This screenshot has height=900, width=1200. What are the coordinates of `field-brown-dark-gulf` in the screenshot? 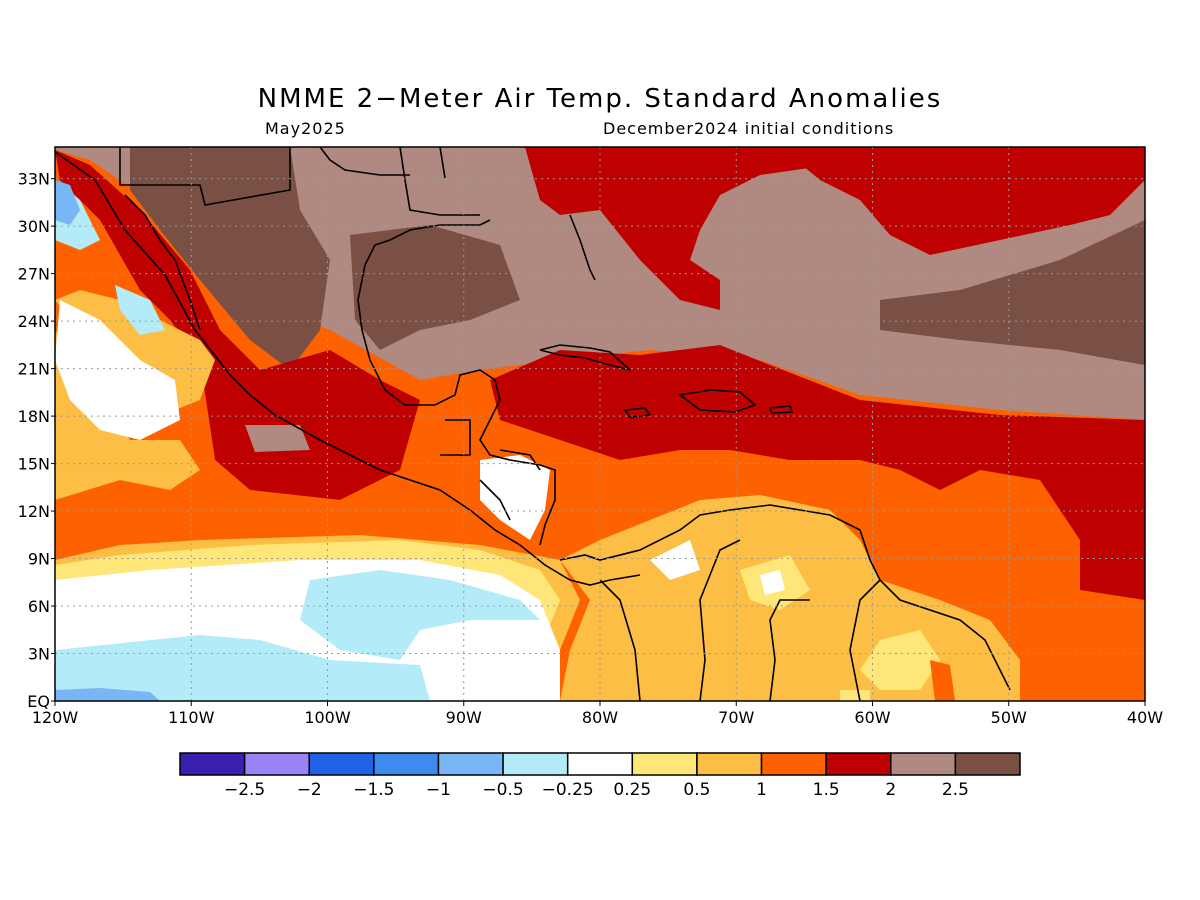 It's located at (435, 287).